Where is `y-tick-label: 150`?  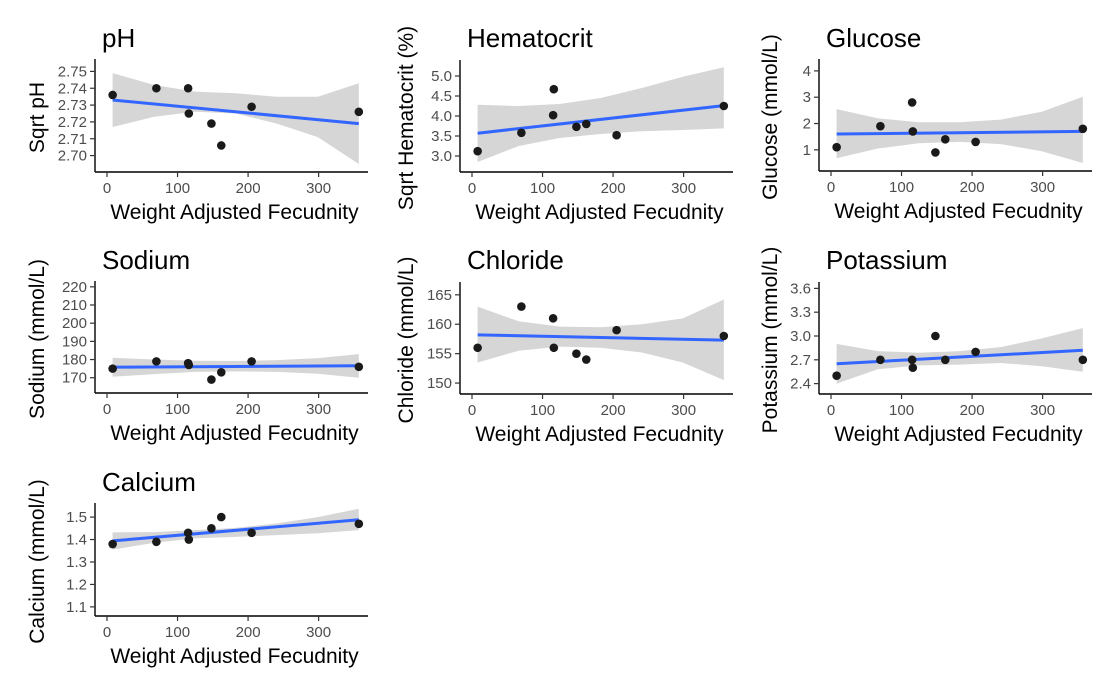
y-tick-label: 150 is located at coordinates (439, 383).